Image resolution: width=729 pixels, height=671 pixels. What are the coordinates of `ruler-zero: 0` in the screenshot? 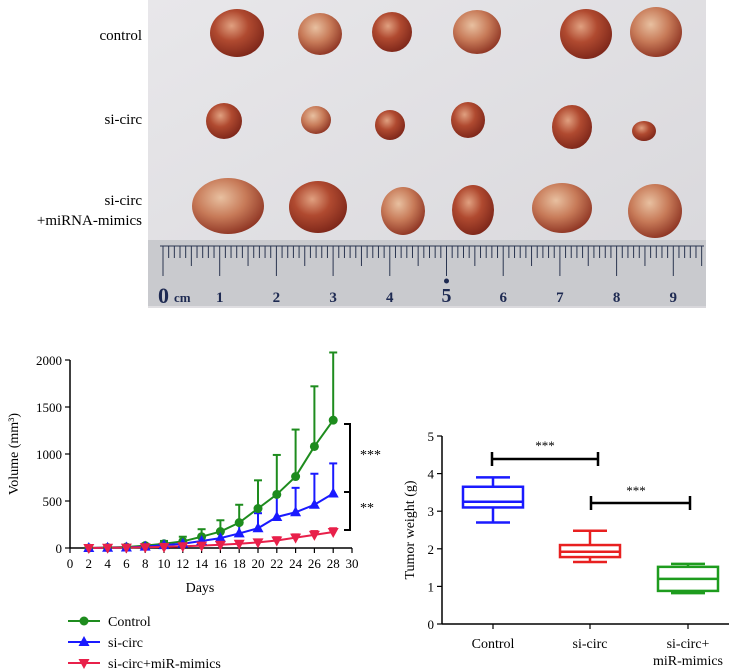 It's located at (163, 295).